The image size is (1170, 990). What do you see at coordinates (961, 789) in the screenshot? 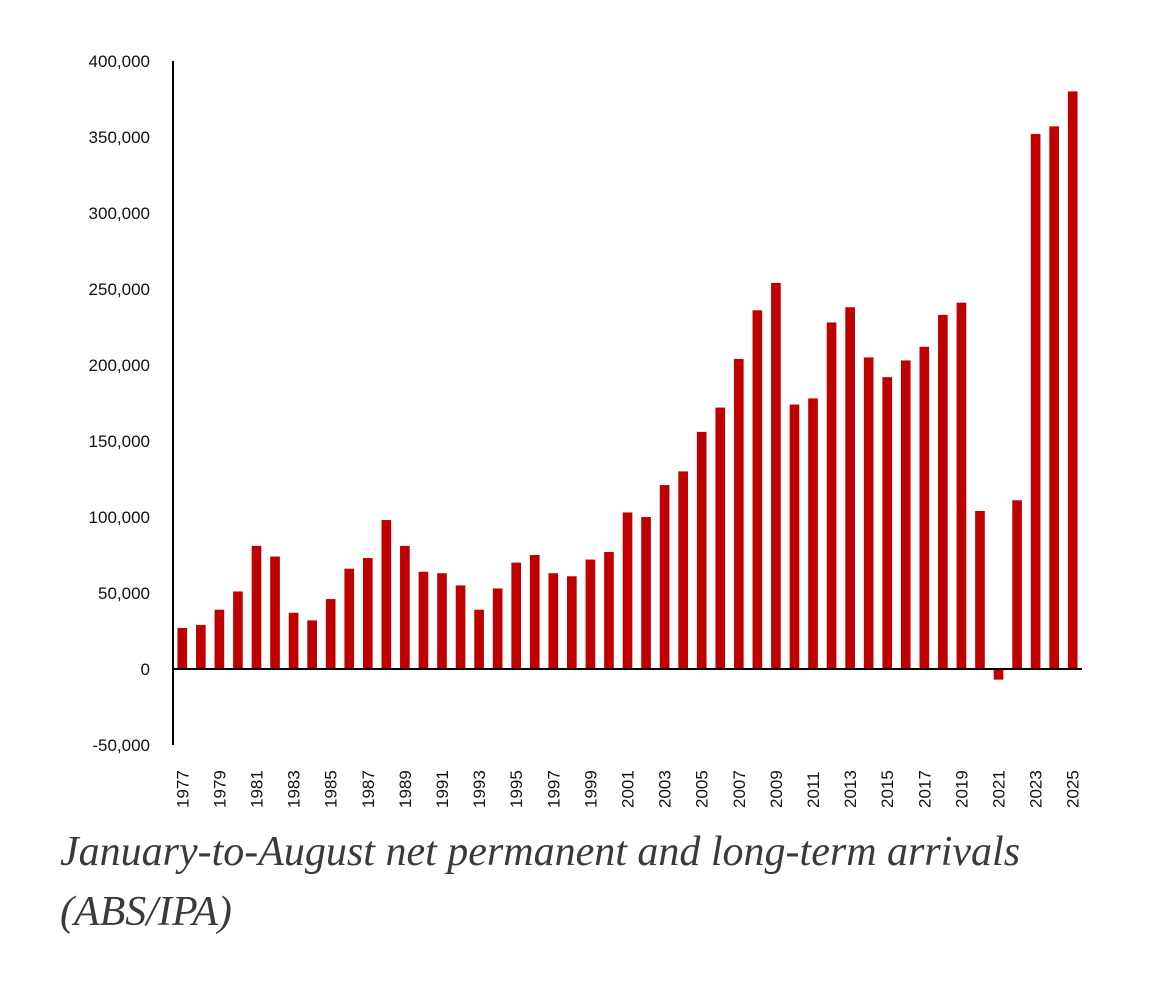
I see `x-tick-label: 2019` at bounding box center [961, 789].